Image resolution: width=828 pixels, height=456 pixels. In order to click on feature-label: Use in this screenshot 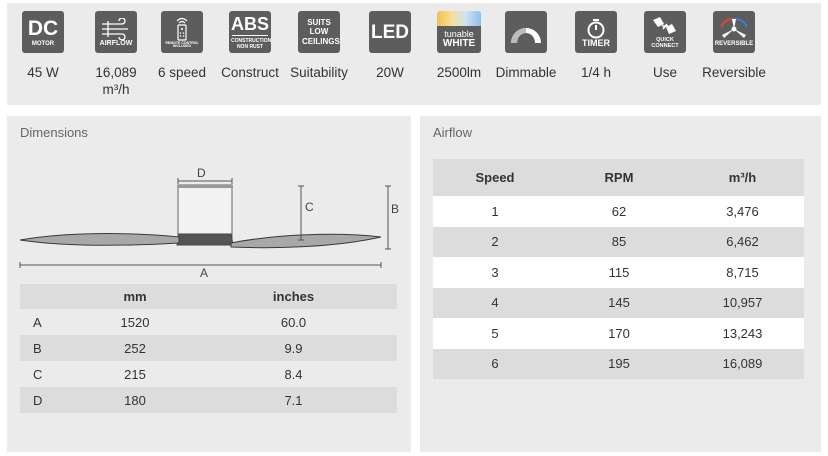, I will do `click(664, 72)`.